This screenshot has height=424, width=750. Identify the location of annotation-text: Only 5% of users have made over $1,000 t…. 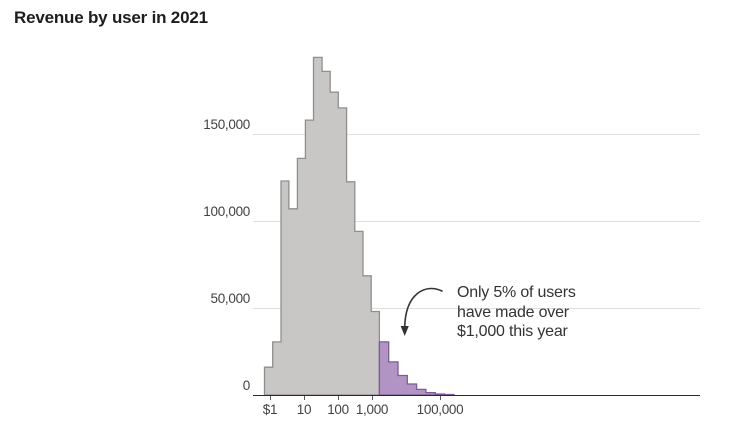
(516, 312).